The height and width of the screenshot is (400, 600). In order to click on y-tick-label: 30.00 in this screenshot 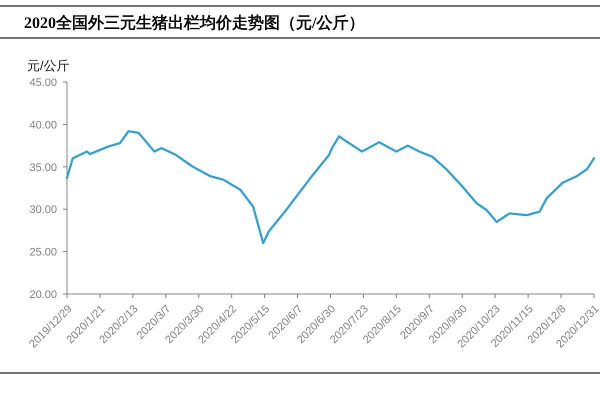, I will do `click(43, 210)`.